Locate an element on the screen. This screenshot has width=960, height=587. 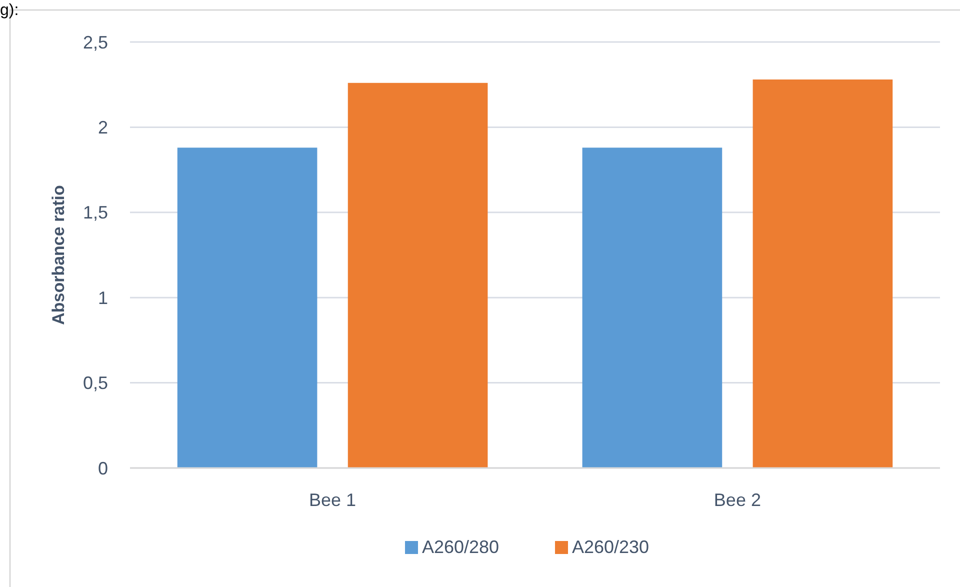
y-axis-title: Absorbance ratio is located at coordinates (58, 255).